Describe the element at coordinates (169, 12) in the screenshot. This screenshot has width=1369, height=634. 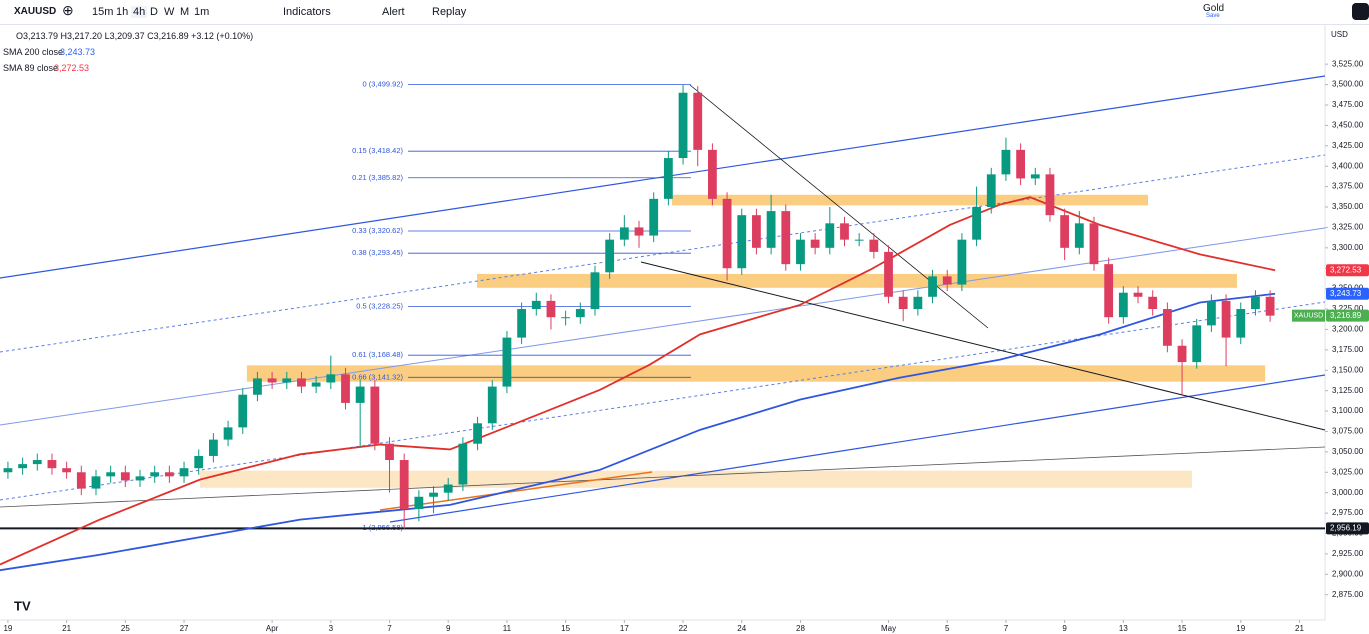
I see `interval: W` at that location.